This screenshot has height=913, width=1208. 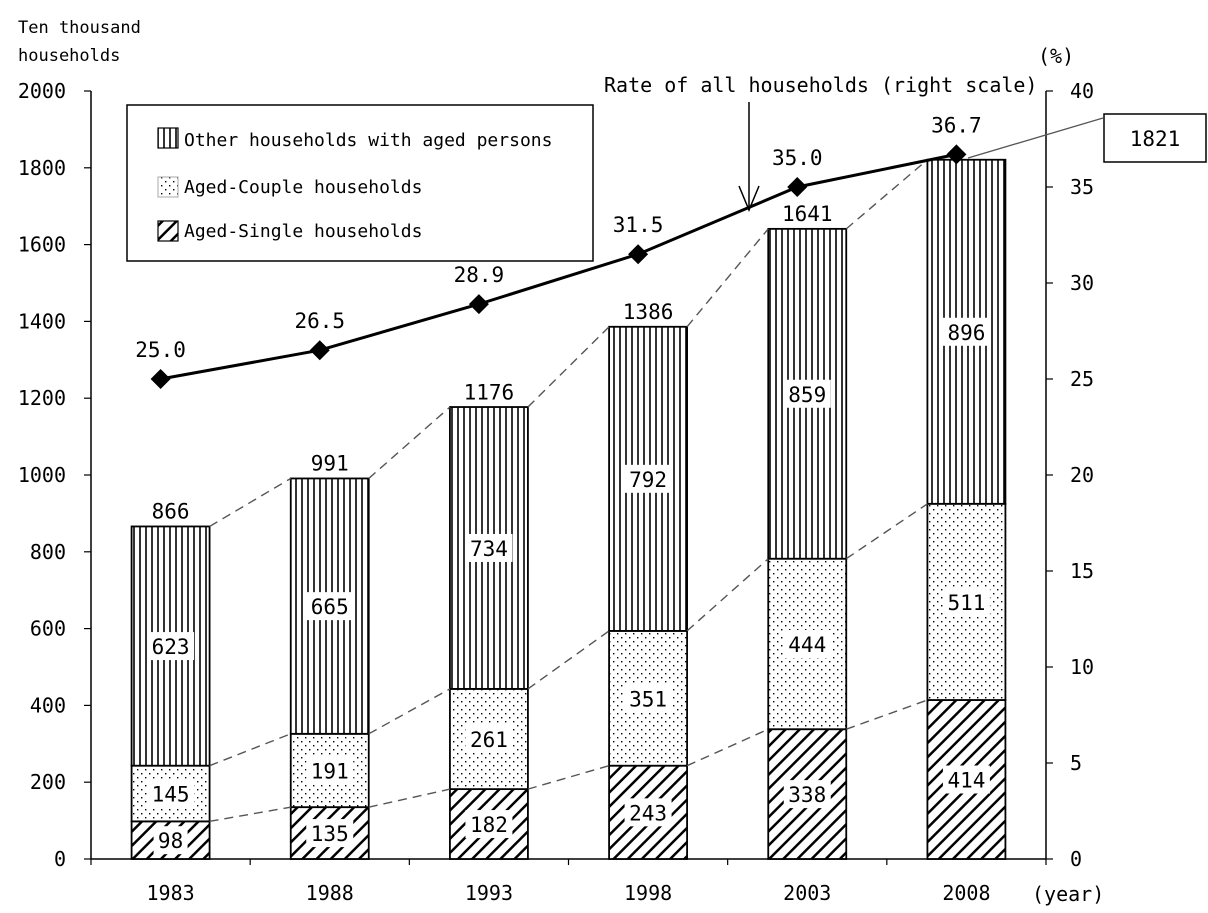 What do you see at coordinates (648, 312) in the screenshot?
I see `total-value-label: 1386` at bounding box center [648, 312].